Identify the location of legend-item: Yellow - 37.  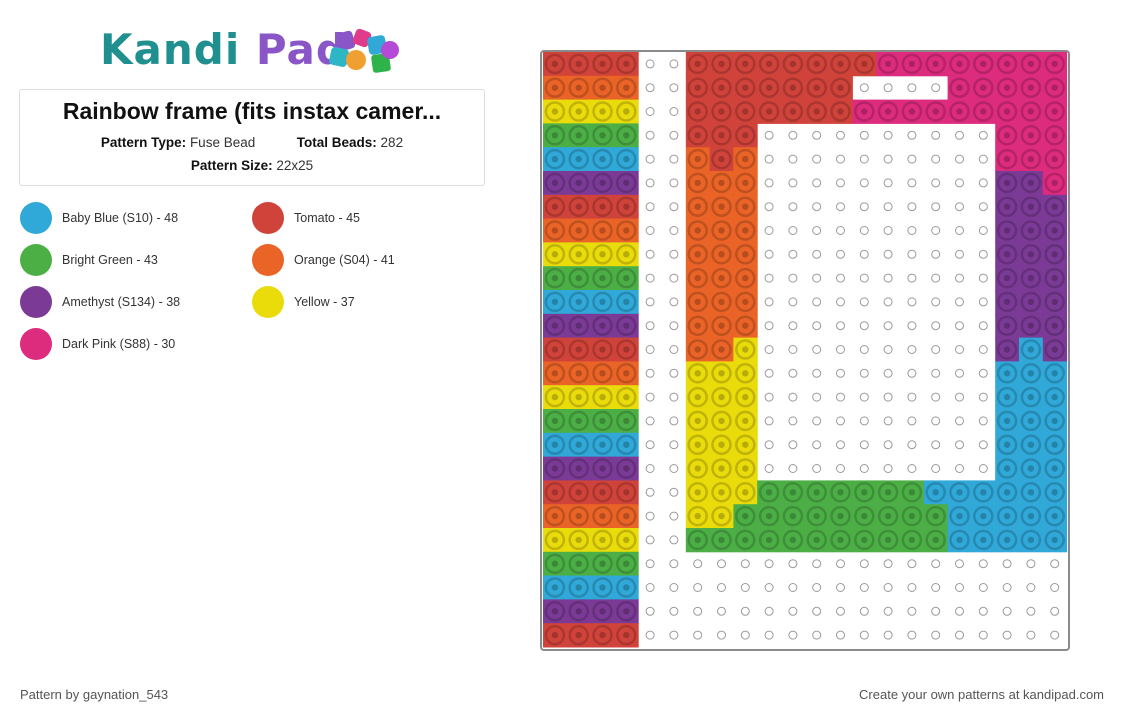
(303, 302).